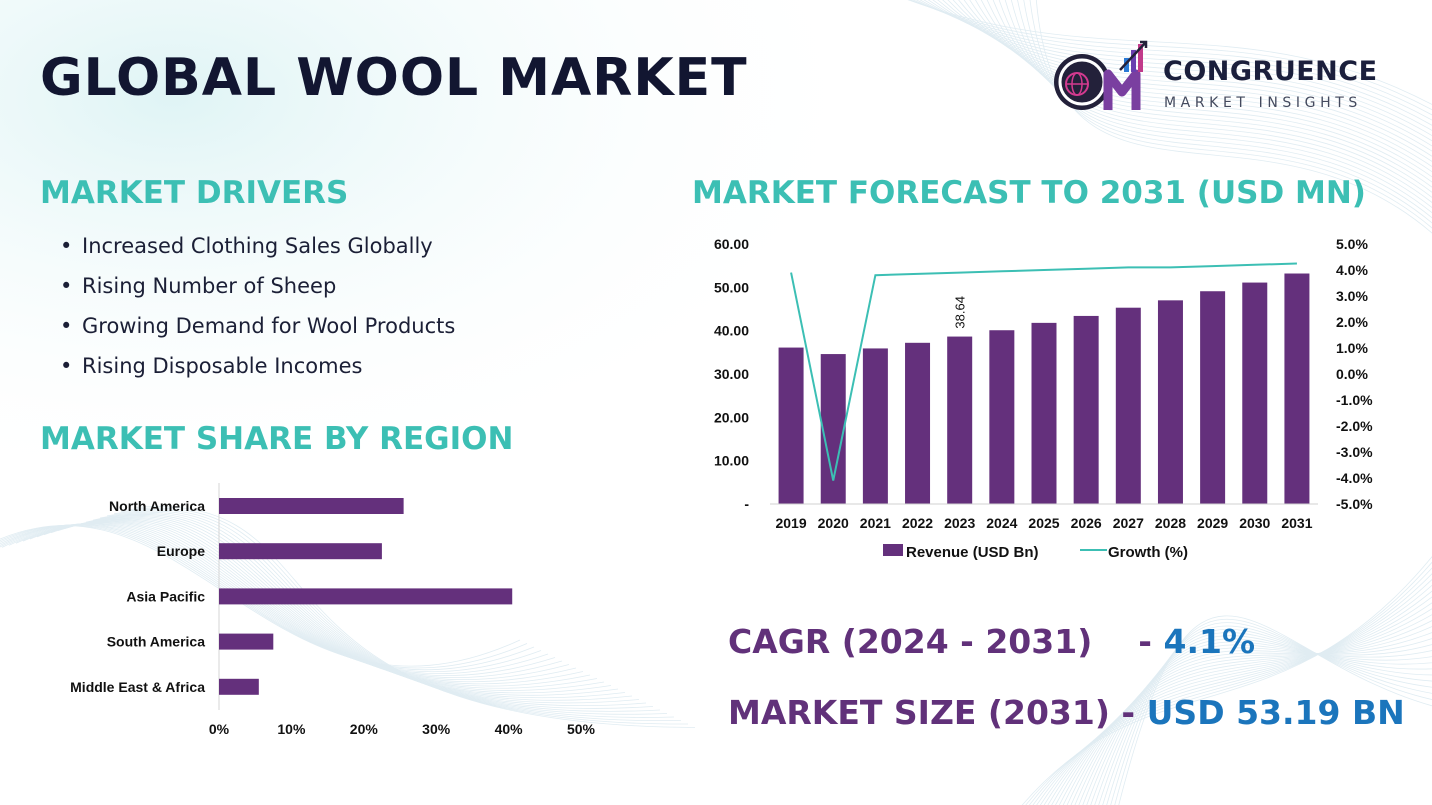  I want to click on driver-text: Rising Number of Sheep, so click(209, 286).